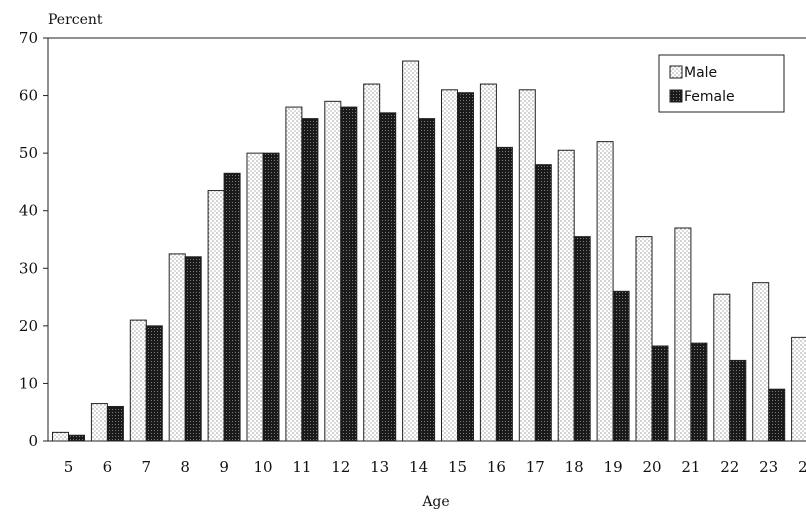  I want to click on x-tick-label: 10, so click(262, 467).